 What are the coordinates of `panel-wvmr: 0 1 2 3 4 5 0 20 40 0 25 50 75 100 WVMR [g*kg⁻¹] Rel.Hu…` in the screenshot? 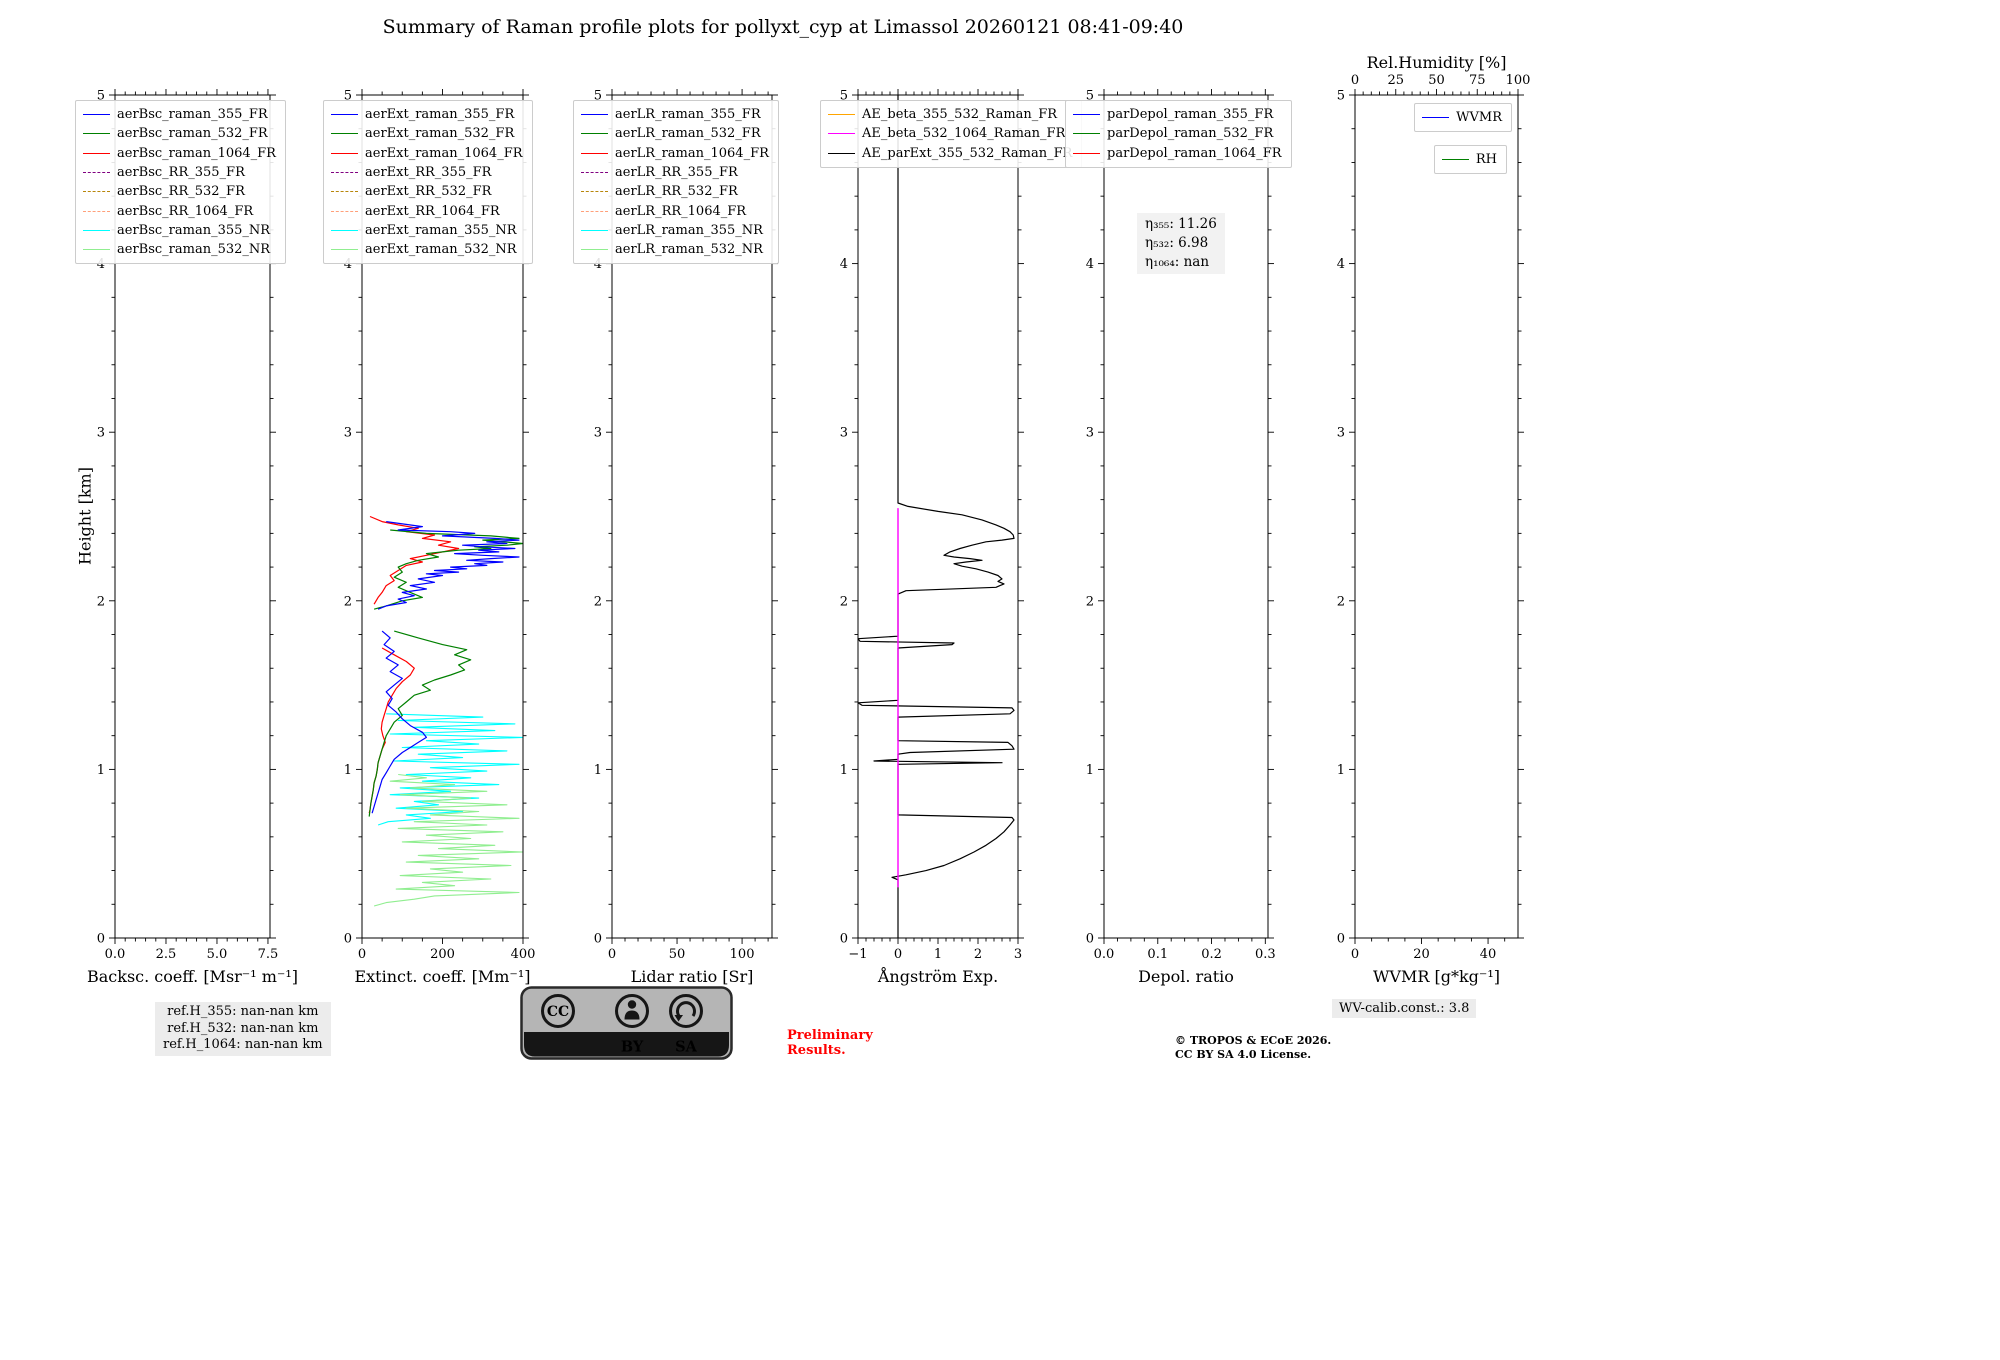 It's located at (1431, 520).